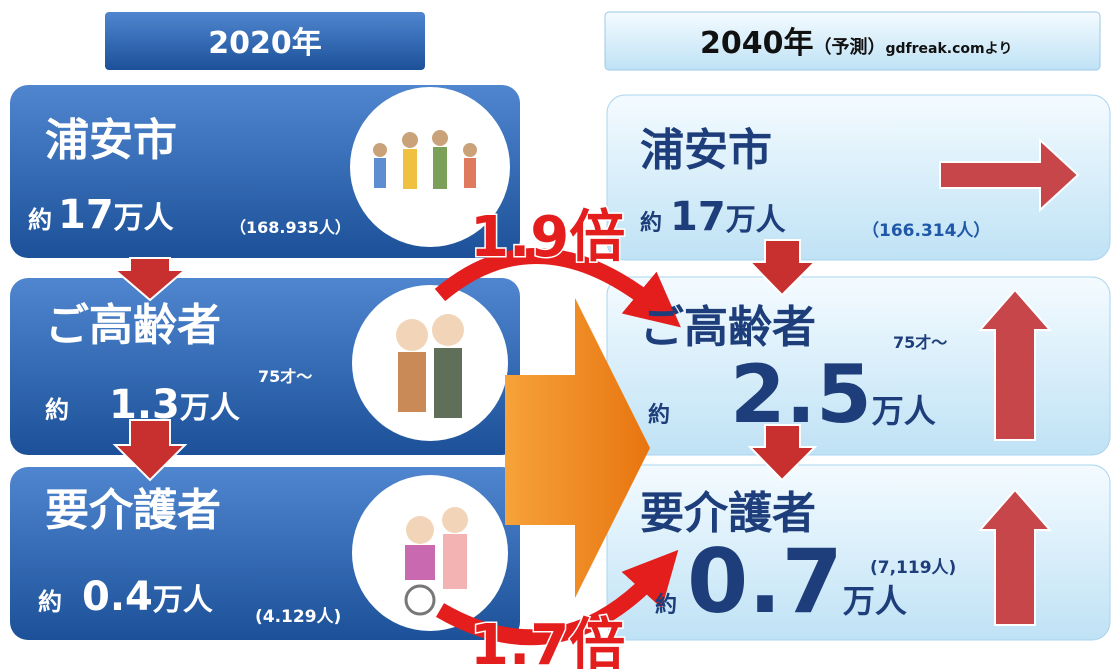  I want to click on right-header-box, so click(852, 41).